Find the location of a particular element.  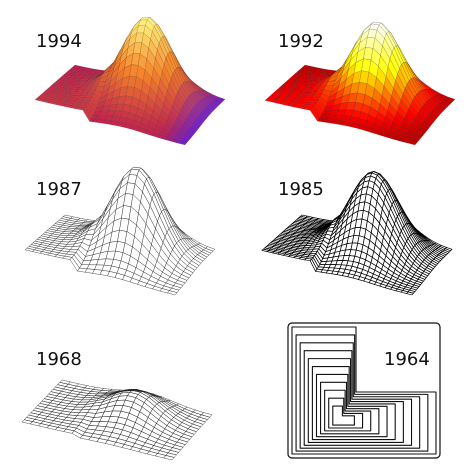

panel-label: 1964 is located at coordinates (407, 359).